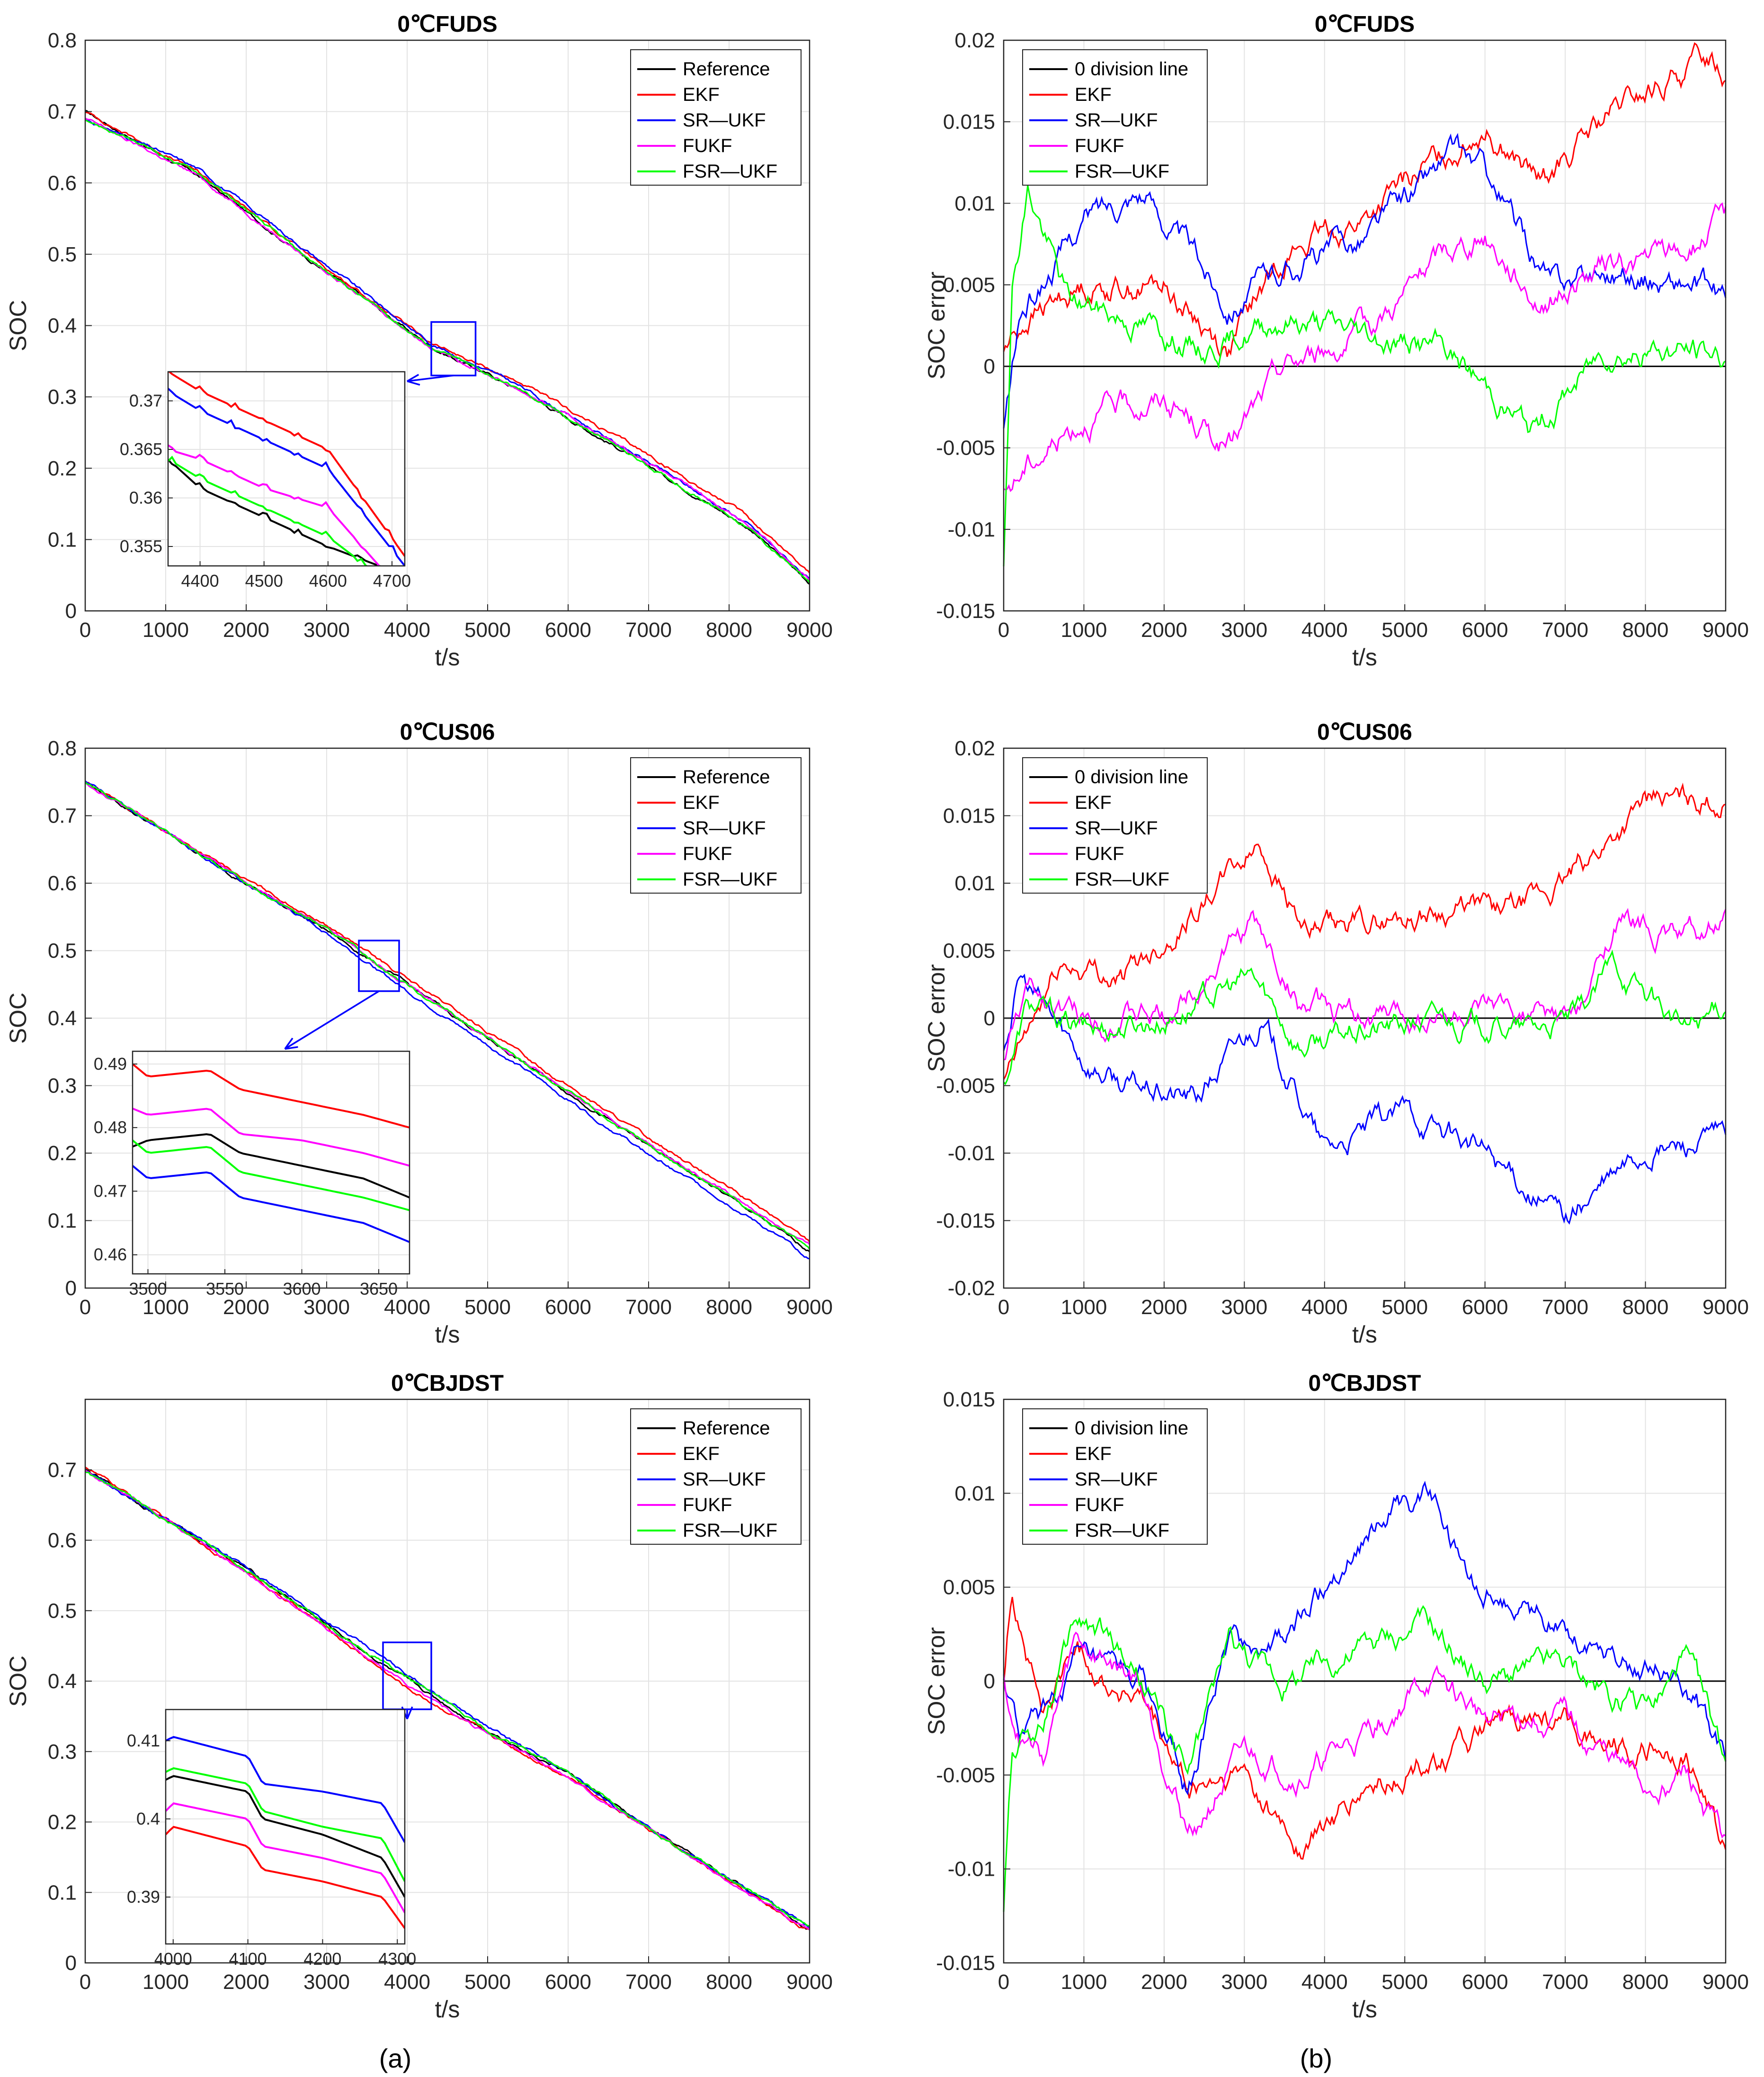 This screenshot has width=1764, height=2077. I want to click on panel-label-a: (a), so click(395, 2058).